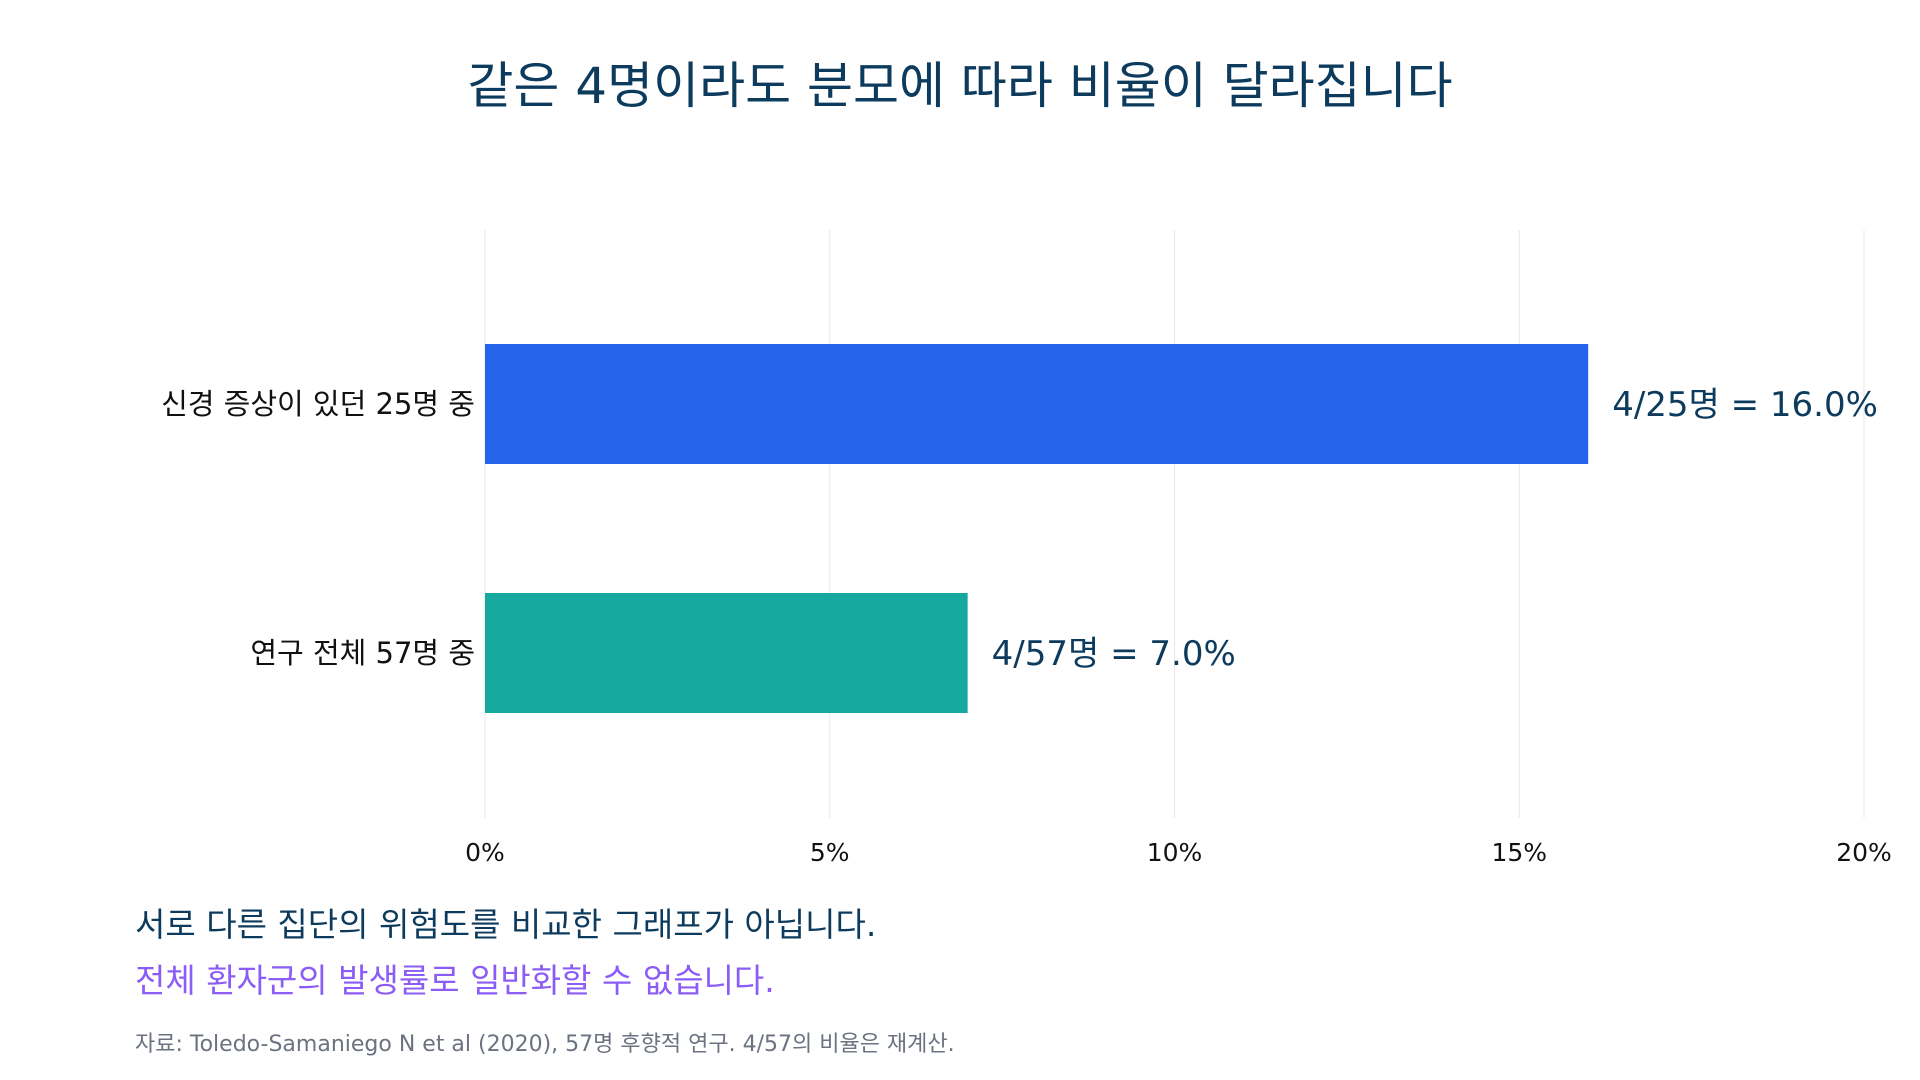 The image size is (1920, 1080). What do you see at coordinates (960, 86) in the screenshot?
I see `chart-title: 같은 4명이라도 분모에 따라 비율이 달라집니다` at bounding box center [960, 86].